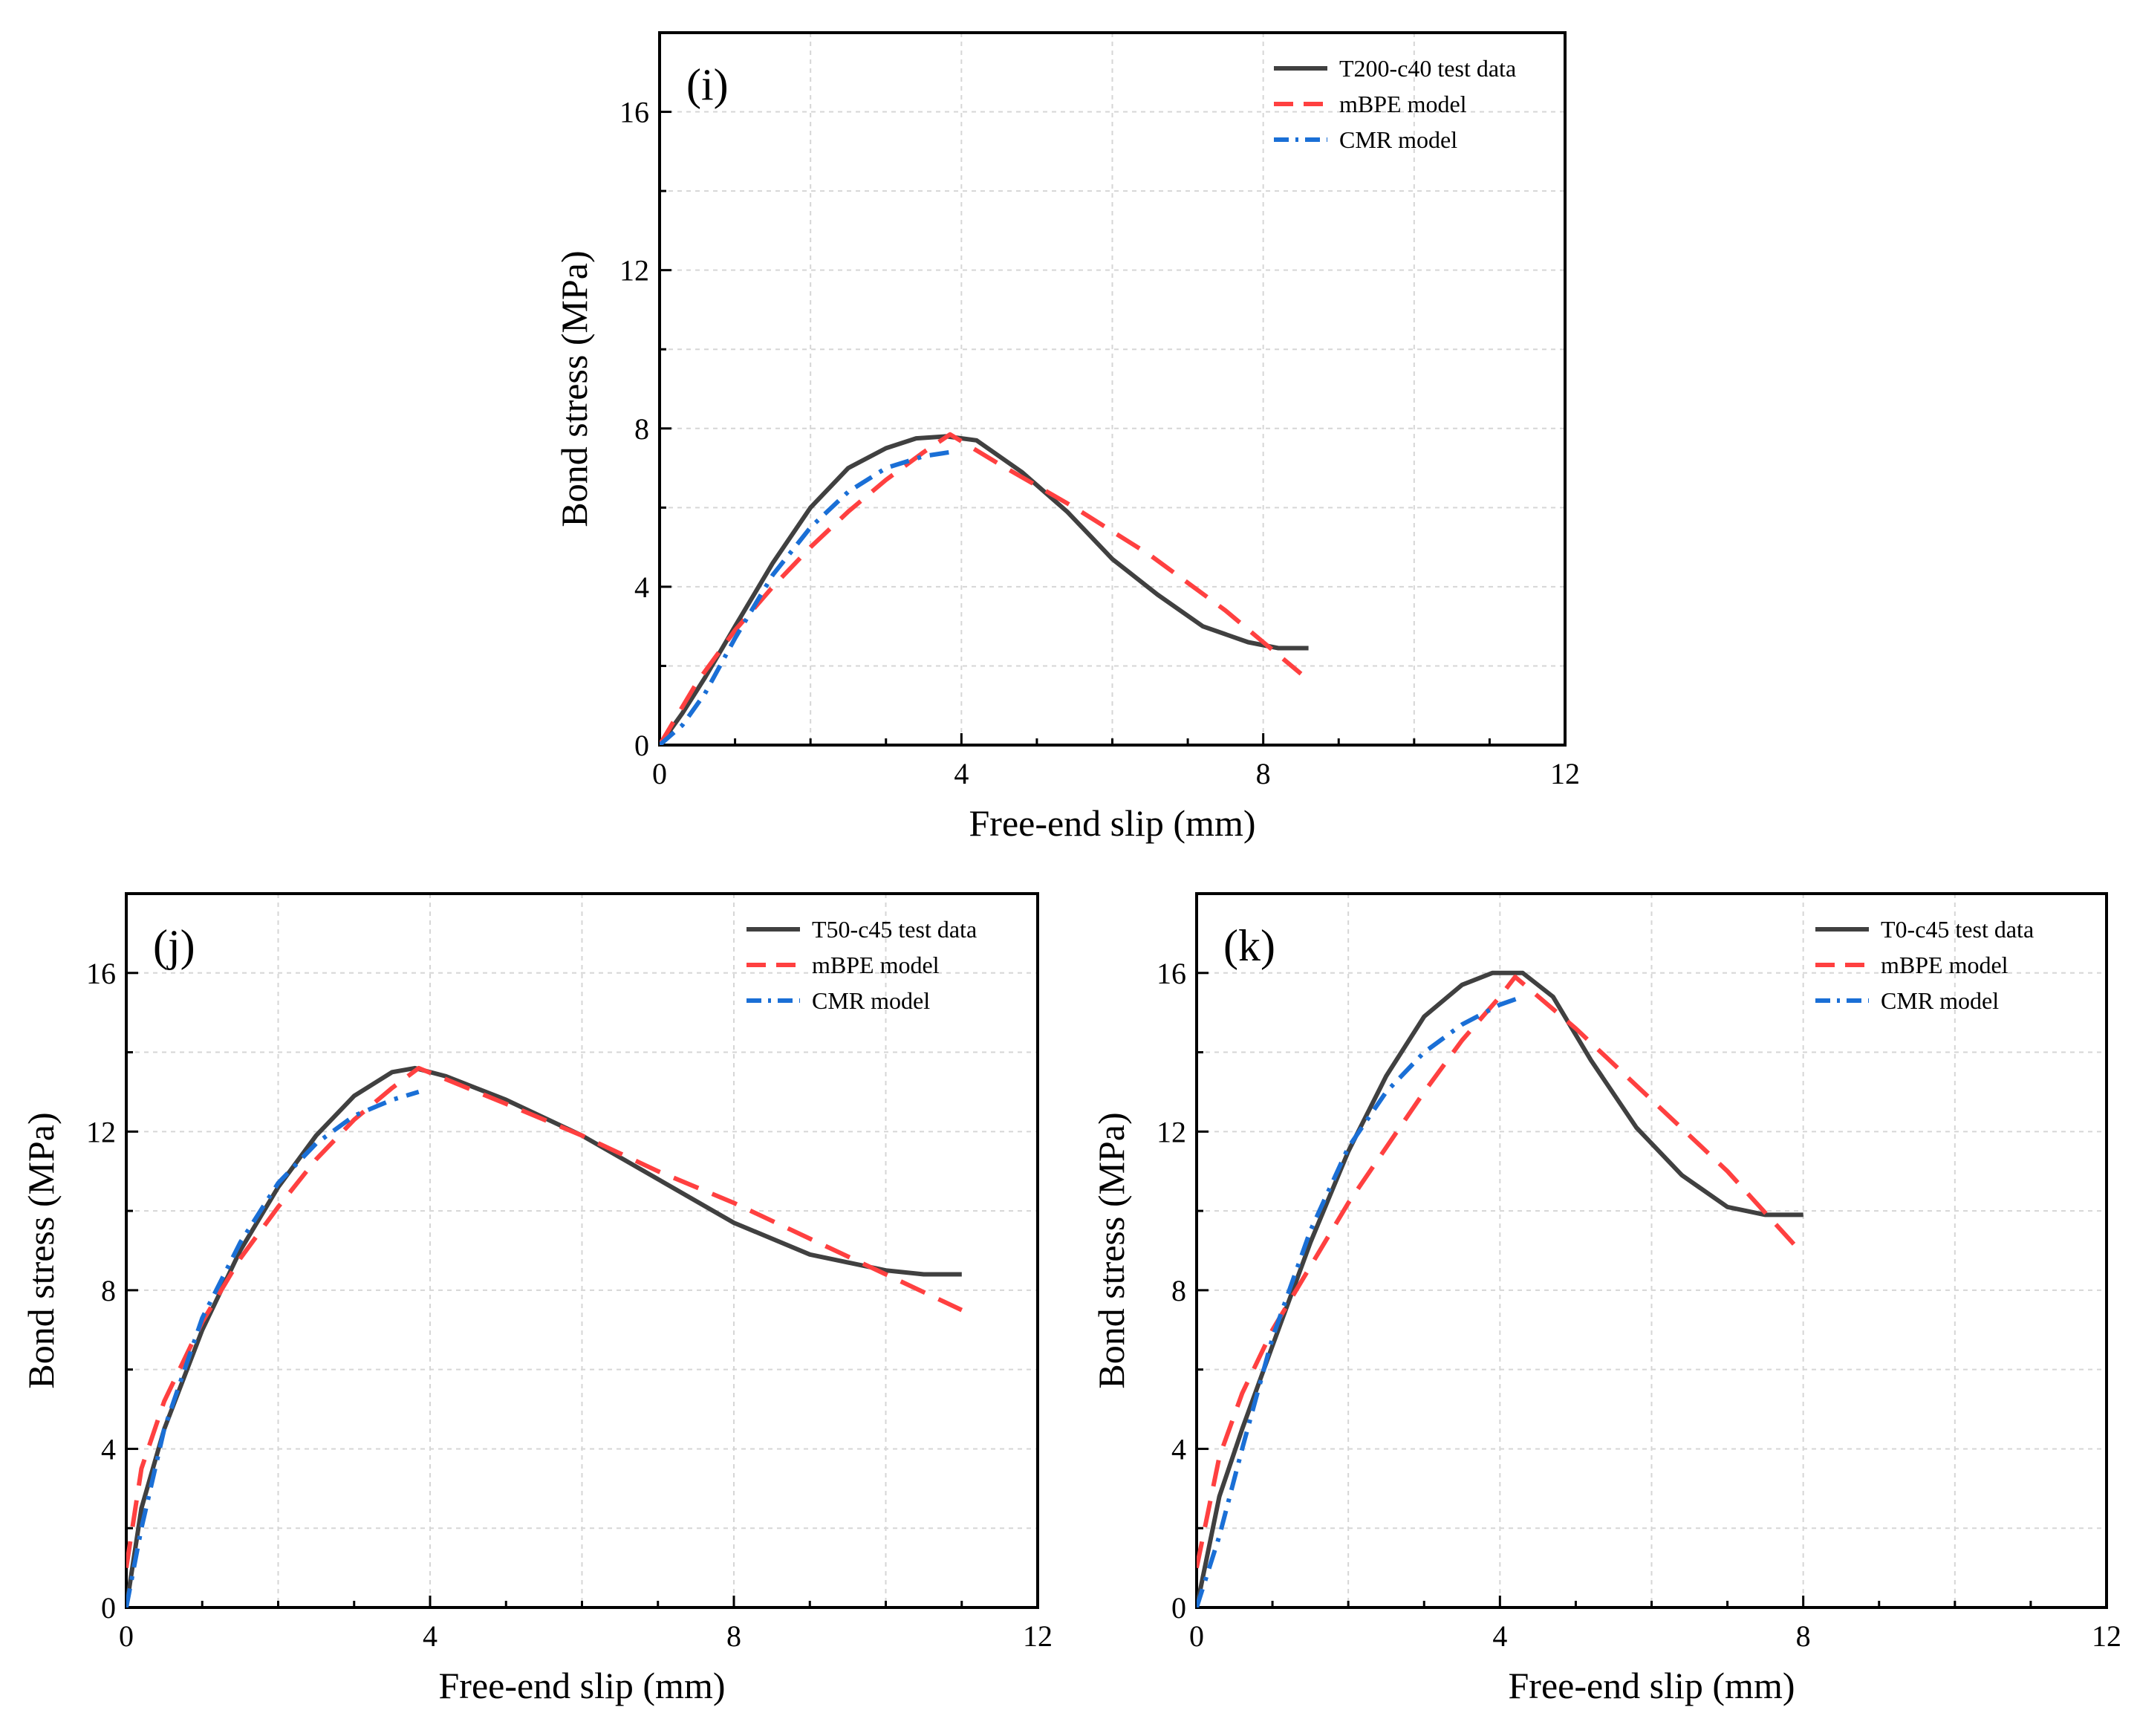  I want to click on legend-label: T200-c40 test data, so click(1427, 68).